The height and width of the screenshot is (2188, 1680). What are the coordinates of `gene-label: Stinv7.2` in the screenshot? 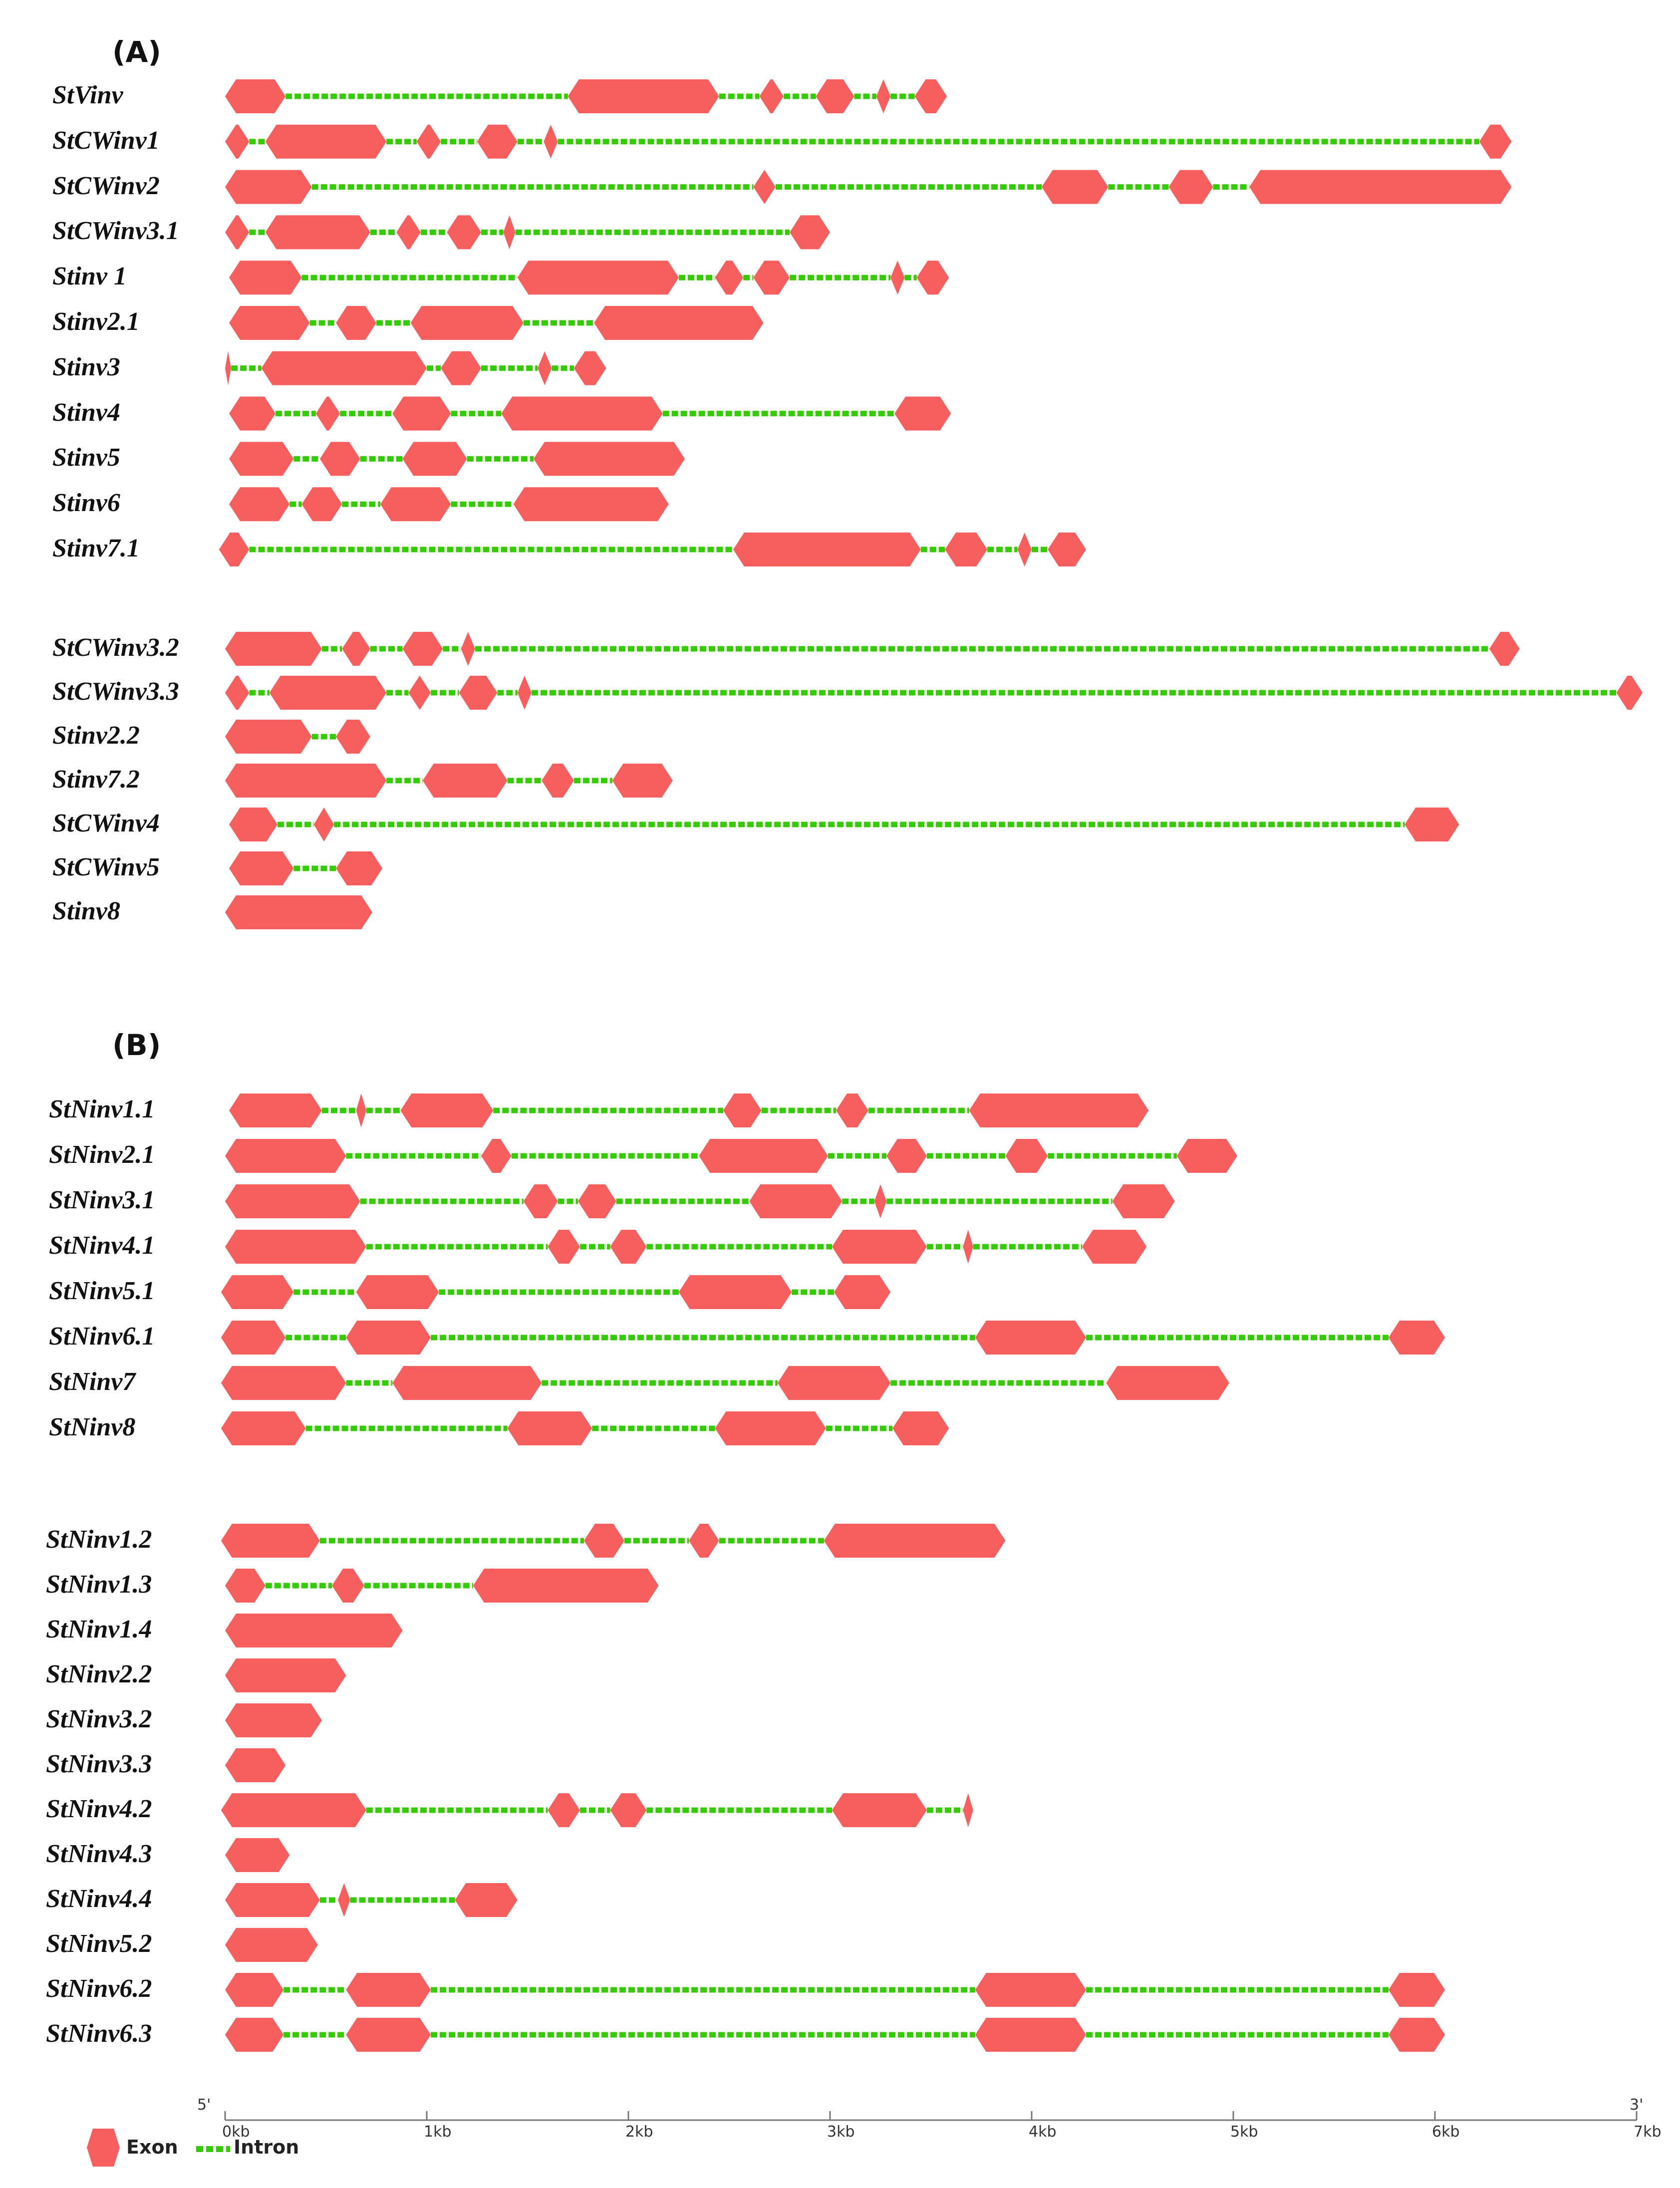 It's located at (96, 779).